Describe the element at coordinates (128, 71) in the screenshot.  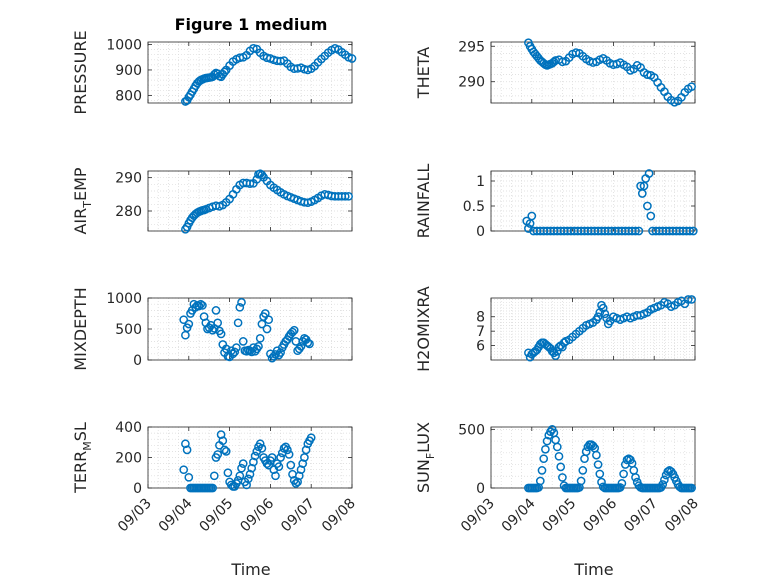
I see `y-tick-label: 900` at that location.